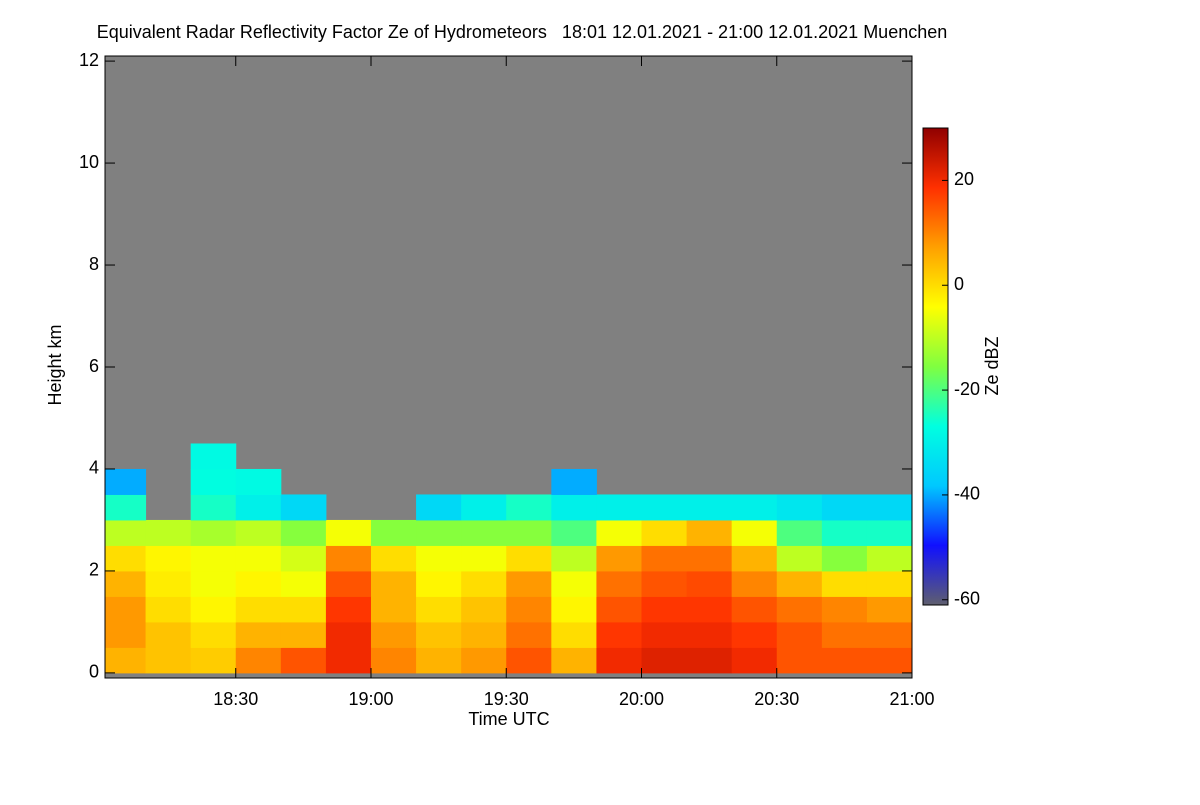  What do you see at coordinates (55, 364) in the screenshot?
I see `y-axis-label: Height km` at bounding box center [55, 364].